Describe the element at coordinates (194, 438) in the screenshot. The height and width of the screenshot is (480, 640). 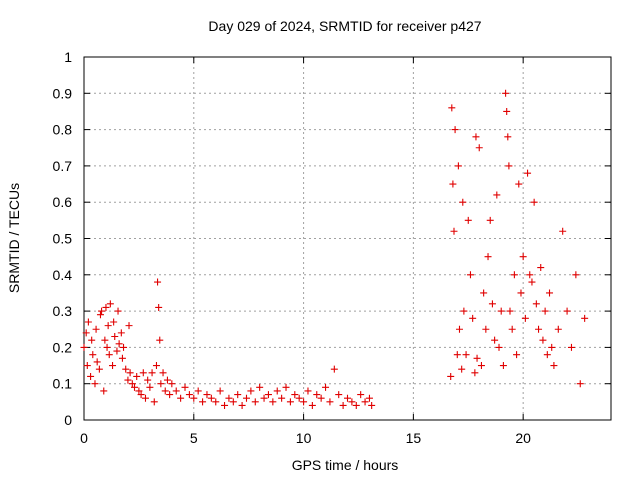
I see `x-tick-label: 5` at that location.